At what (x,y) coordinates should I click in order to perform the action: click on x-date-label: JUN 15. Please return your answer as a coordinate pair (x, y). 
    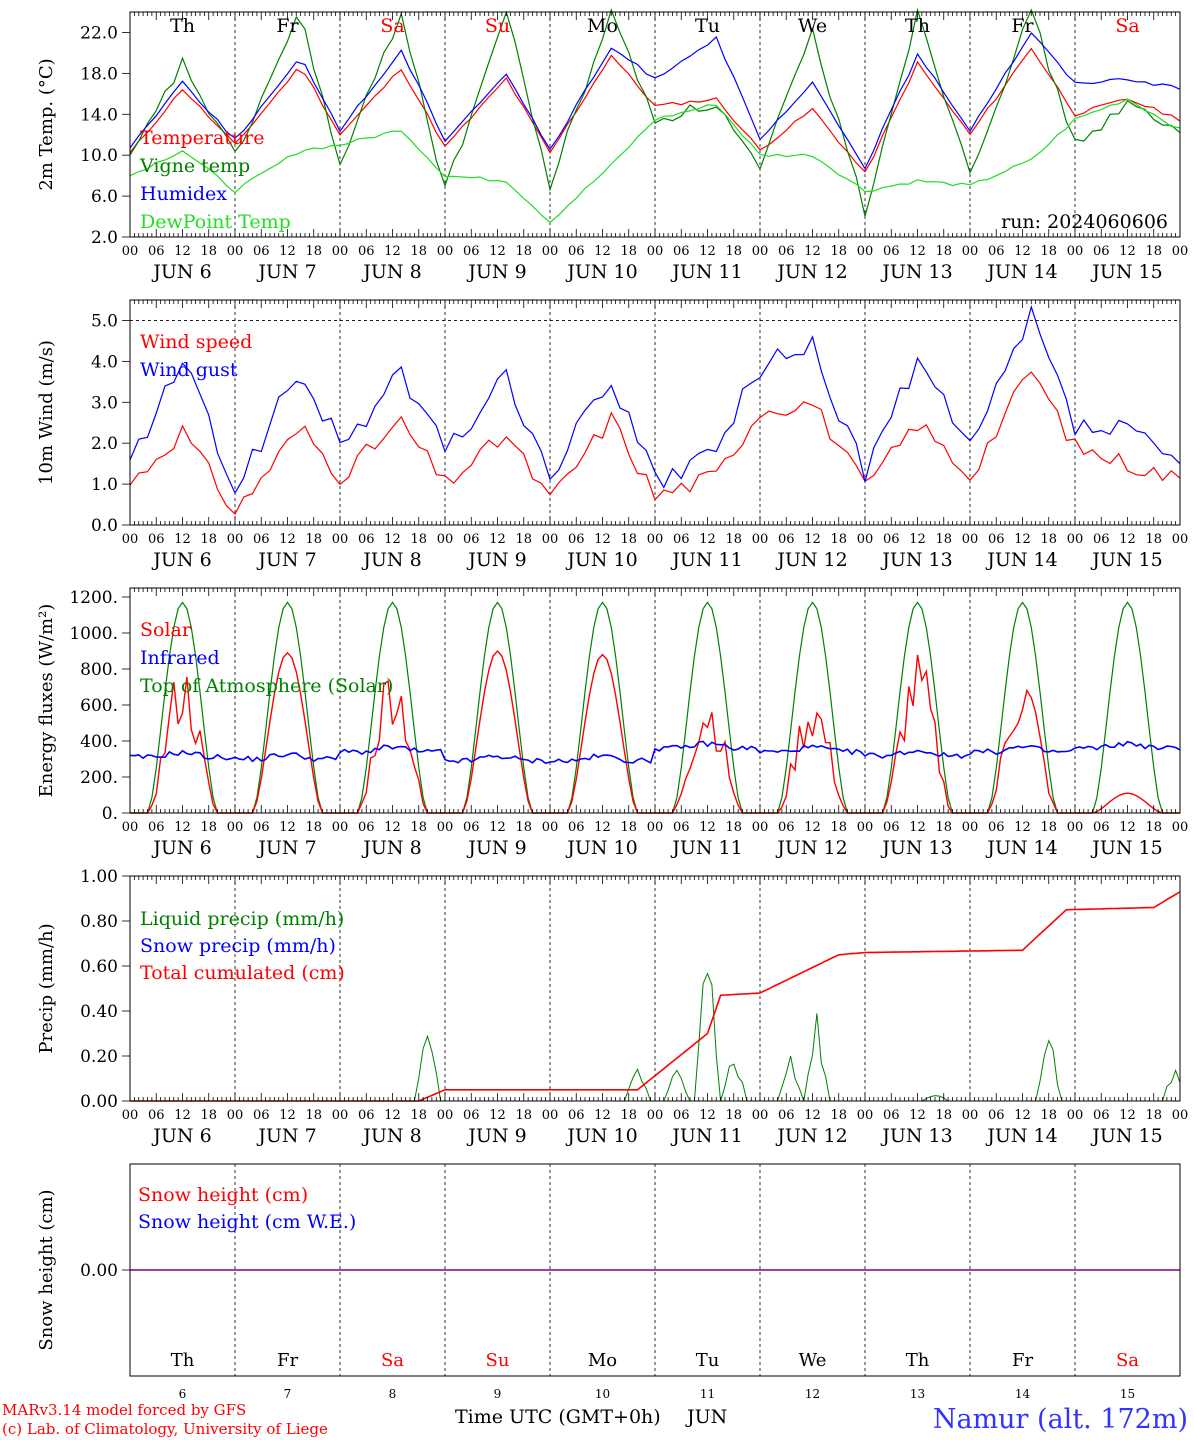
    Looking at the image, I should click on (1126, 1136).